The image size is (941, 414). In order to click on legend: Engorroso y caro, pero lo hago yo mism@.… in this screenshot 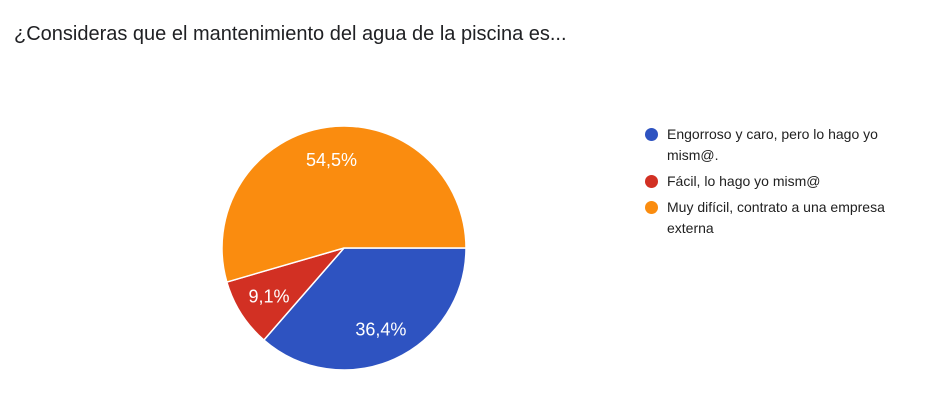, I will do `click(790, 184)`.